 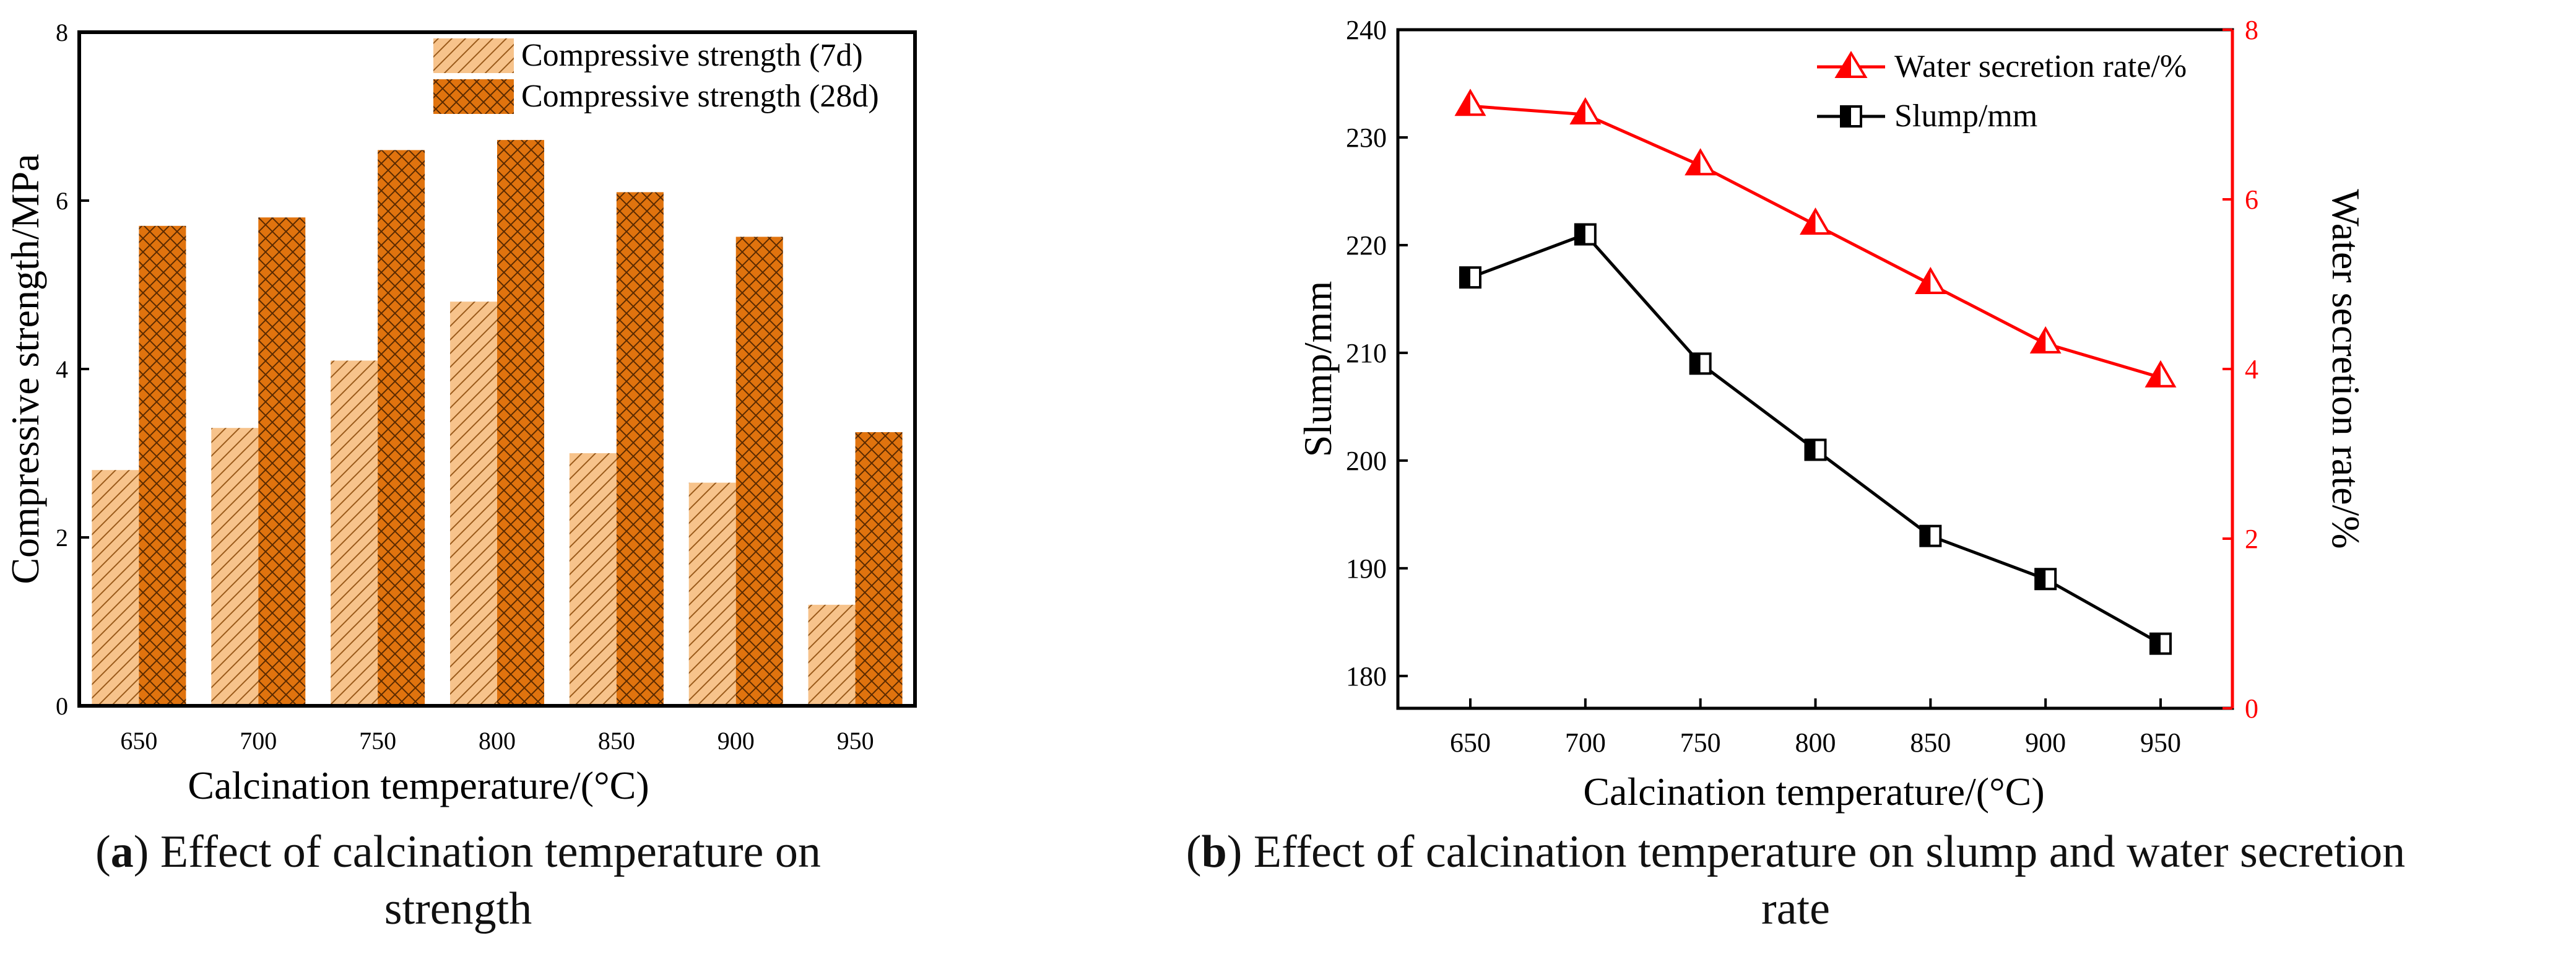 What do you see at coordinates (2251, 539) in the screenshot?
I see `right-y-tick-label: 2` at bounding box center [2251, 539].